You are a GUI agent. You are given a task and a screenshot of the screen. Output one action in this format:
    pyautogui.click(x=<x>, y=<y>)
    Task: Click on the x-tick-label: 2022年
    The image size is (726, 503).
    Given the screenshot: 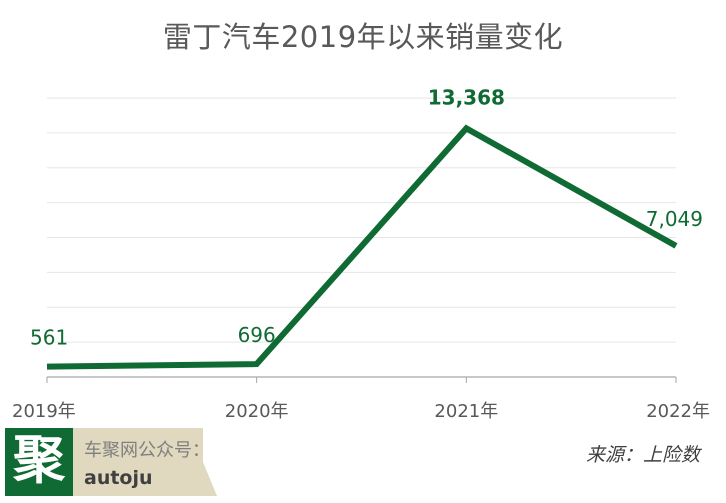 What is the action you would take?
    pyautogui.click(x=678, y=411)
    